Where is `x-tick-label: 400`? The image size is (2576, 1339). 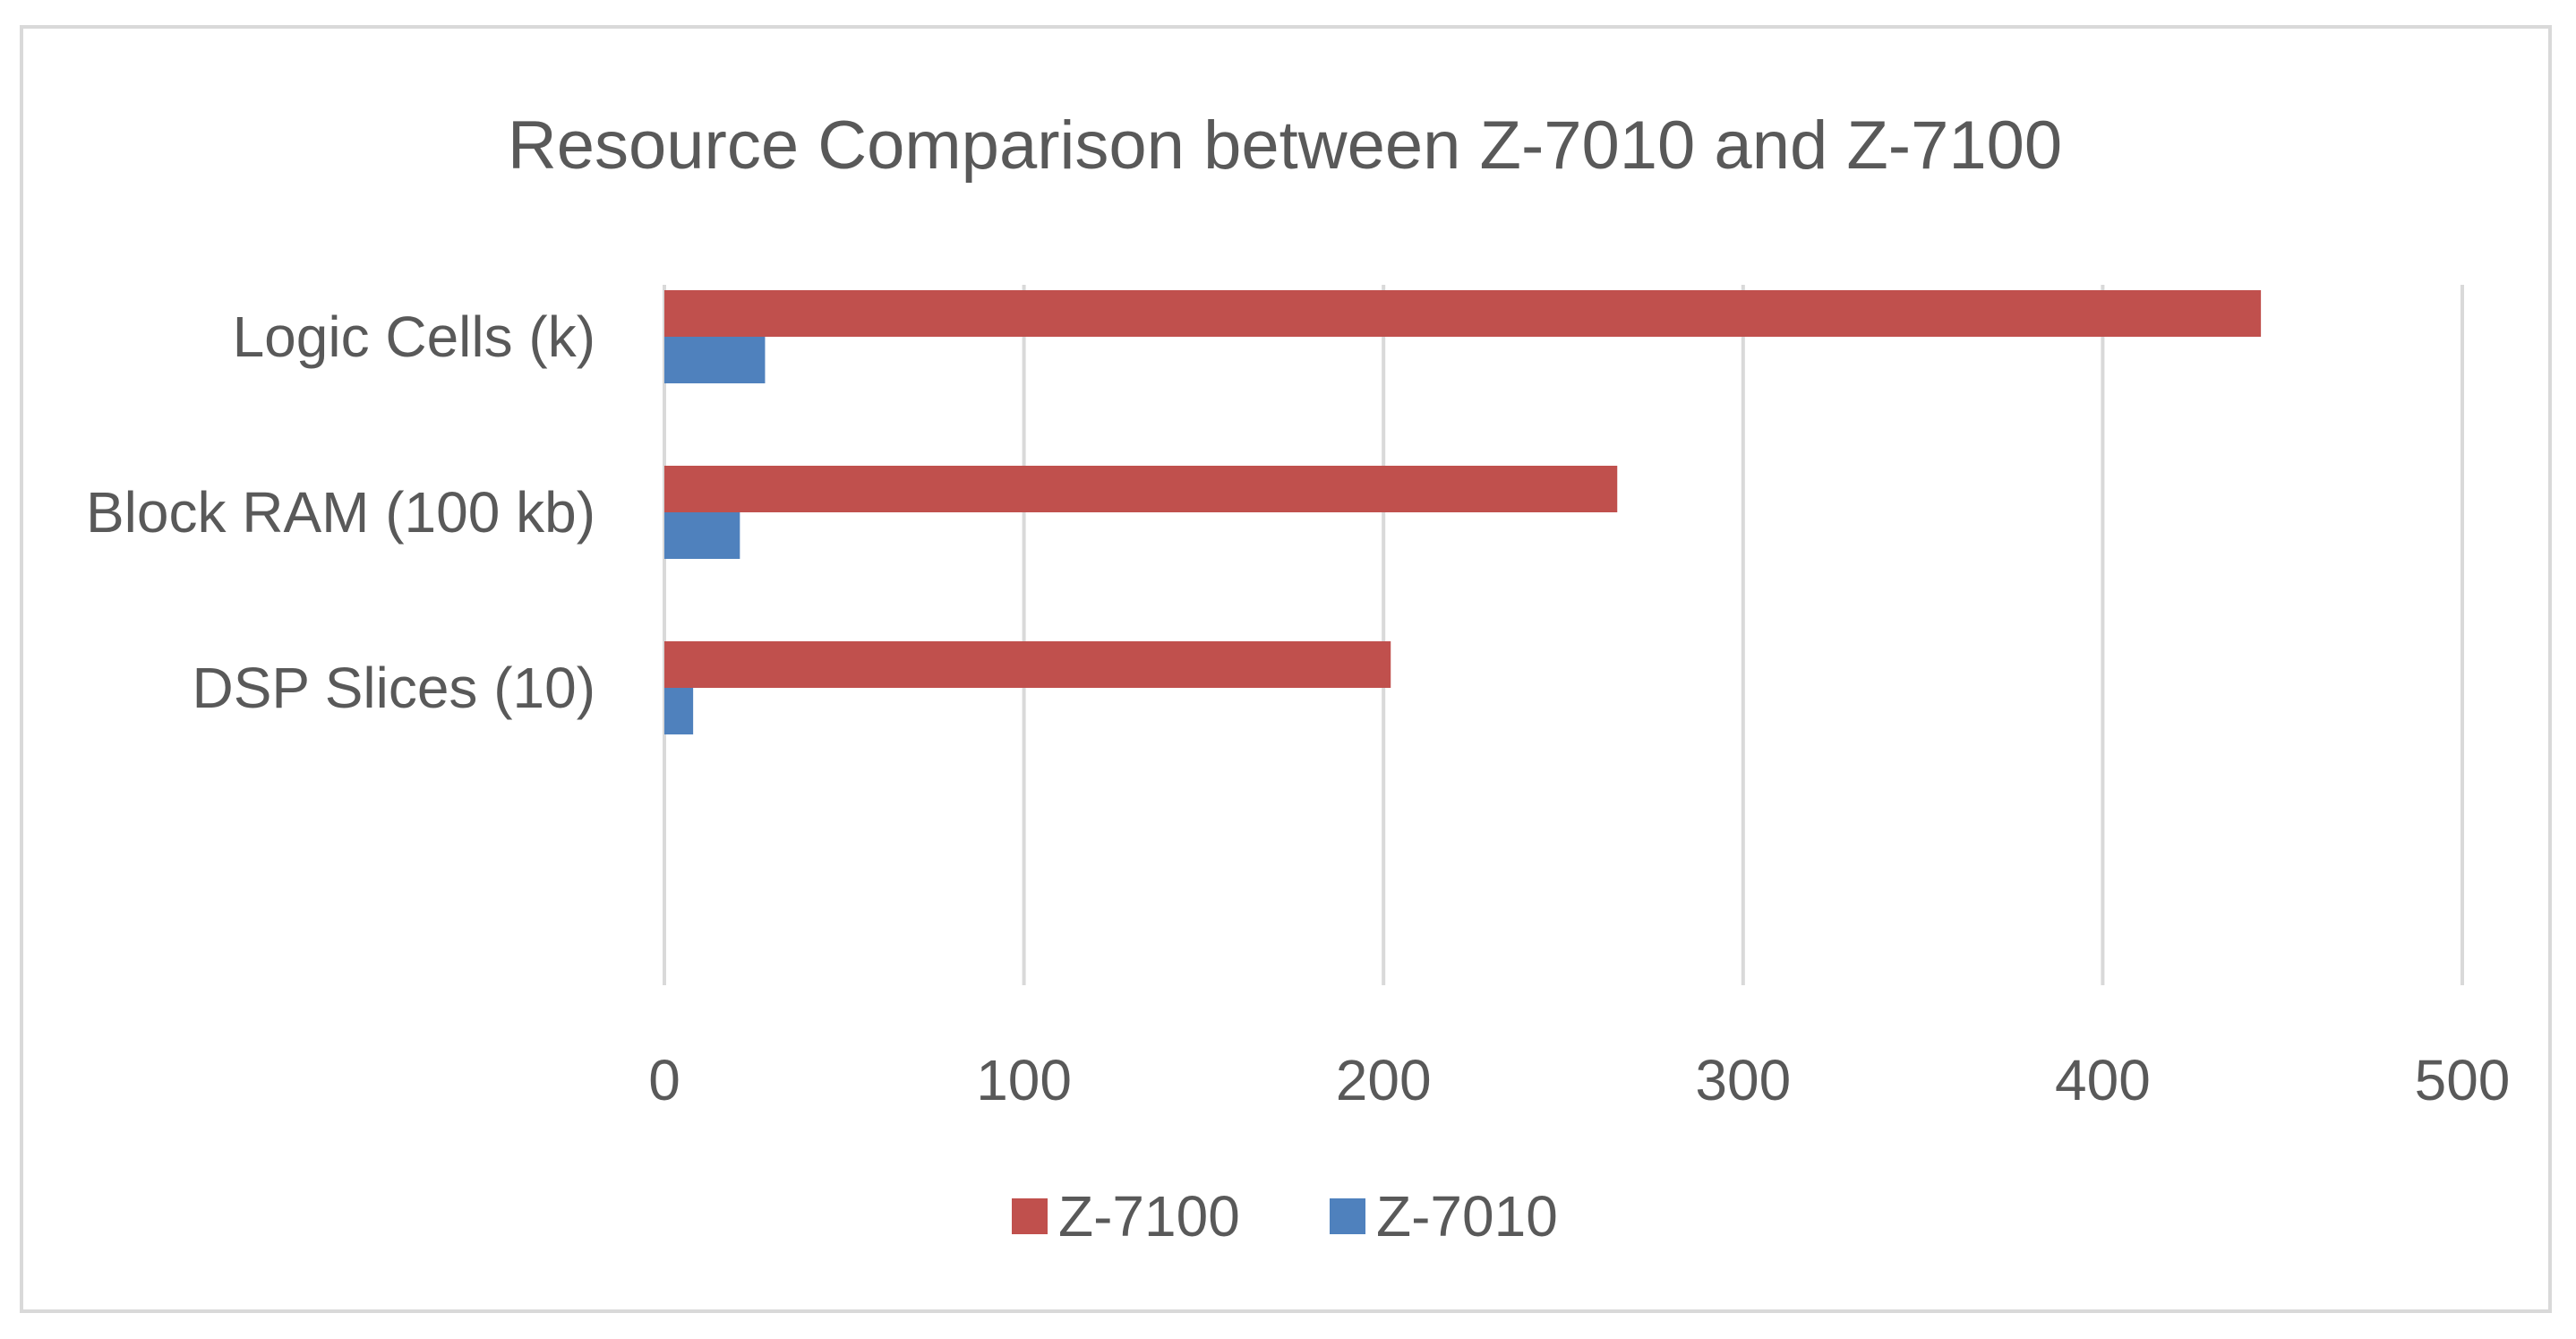 x-tick-label: 400 is located at coordinates (2103, 1080).